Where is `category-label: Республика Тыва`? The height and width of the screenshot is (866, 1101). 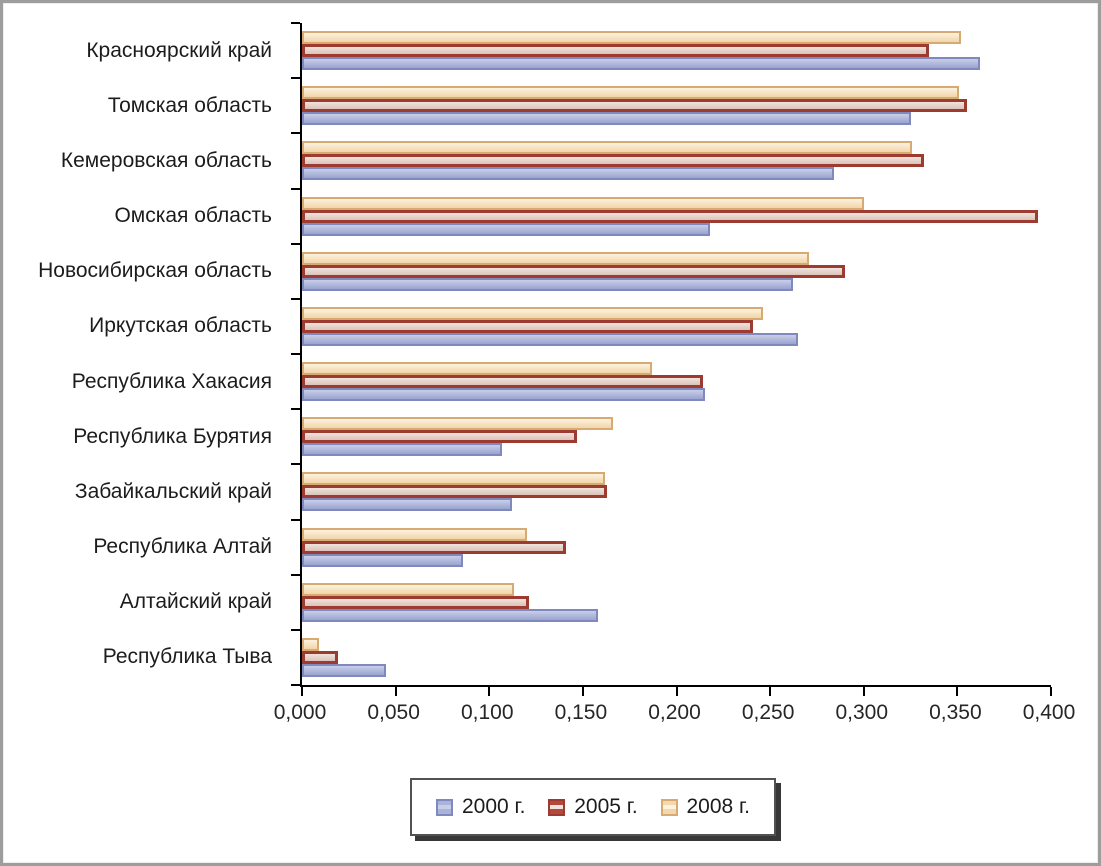
category-label: Республика Тыва is located at coordinates (187, 657).